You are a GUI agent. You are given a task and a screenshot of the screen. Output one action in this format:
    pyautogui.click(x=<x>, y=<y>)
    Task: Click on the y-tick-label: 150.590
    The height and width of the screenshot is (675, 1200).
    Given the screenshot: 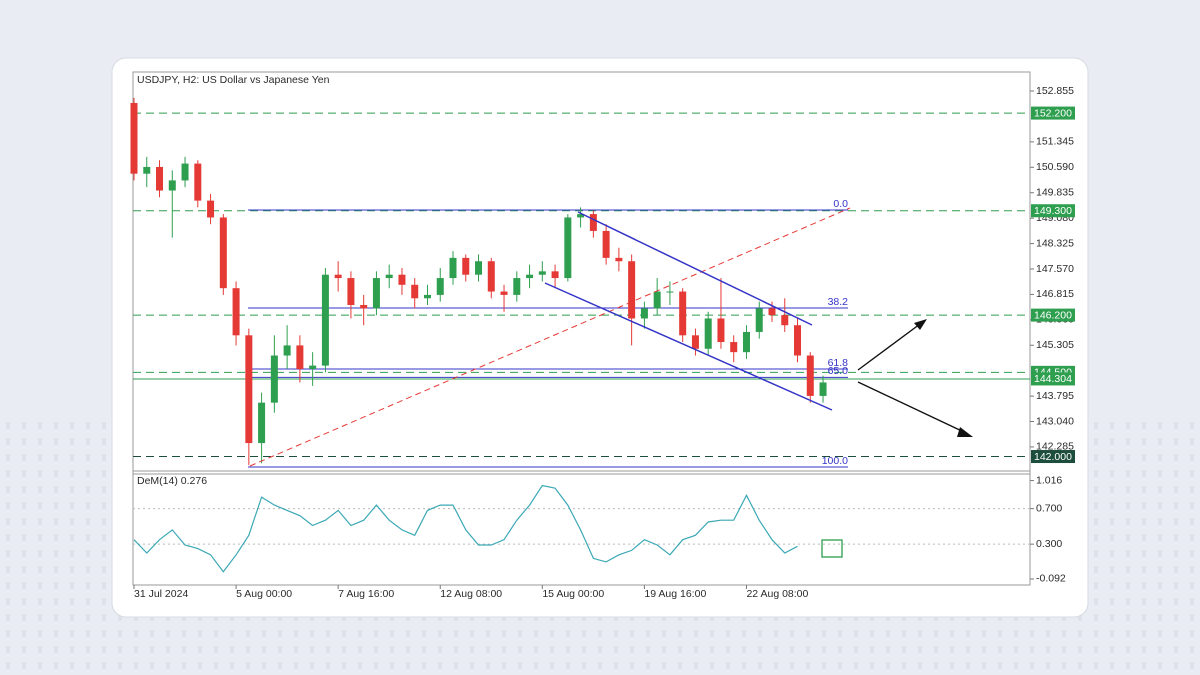 What is the action you would take?
    pyautogui.click(x=1055, y=167)
    